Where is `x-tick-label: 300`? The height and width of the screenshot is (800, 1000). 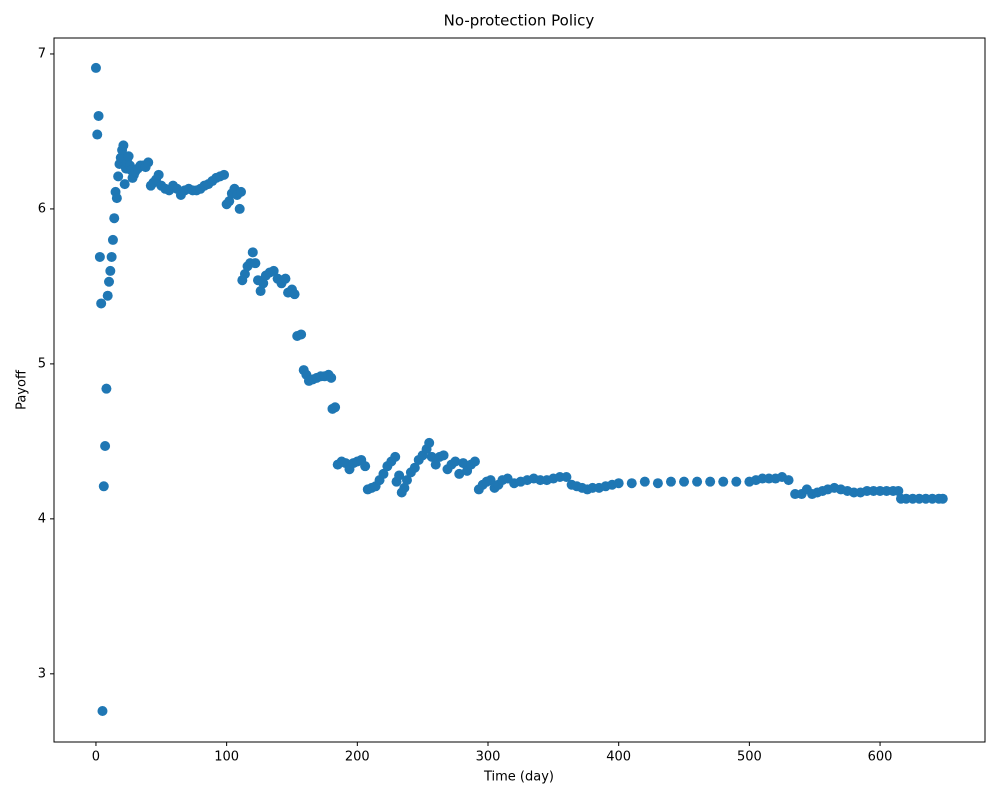 x-tick-label: 300 is located at coordinates (488, 757).